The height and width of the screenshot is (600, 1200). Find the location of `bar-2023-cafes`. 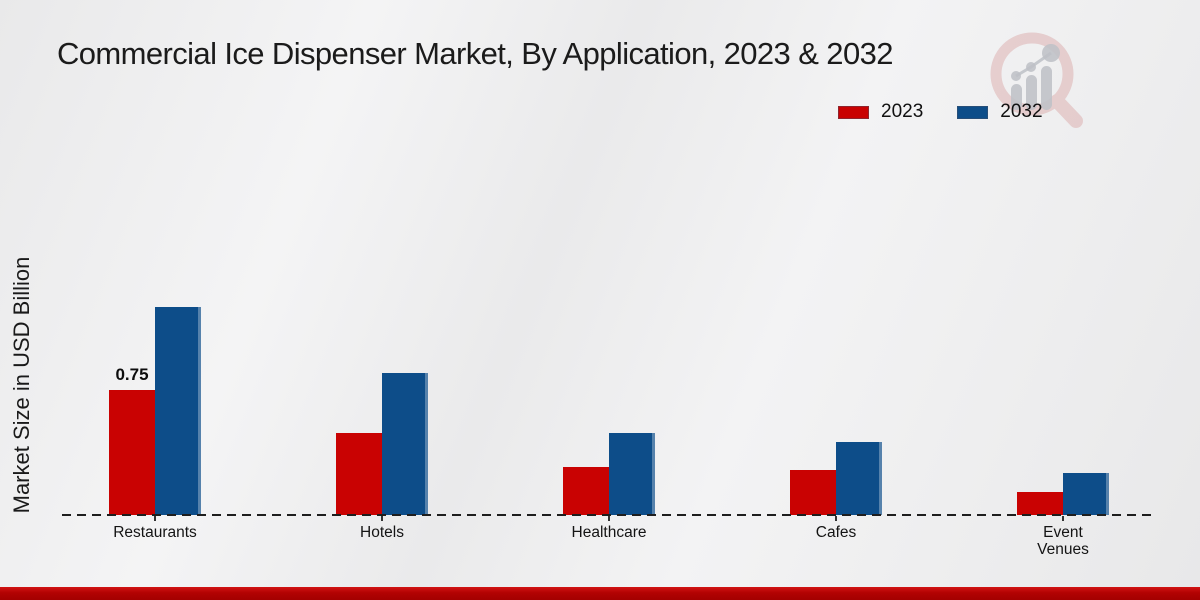

bar-2023-cafes is located at coordinates (813, 492).